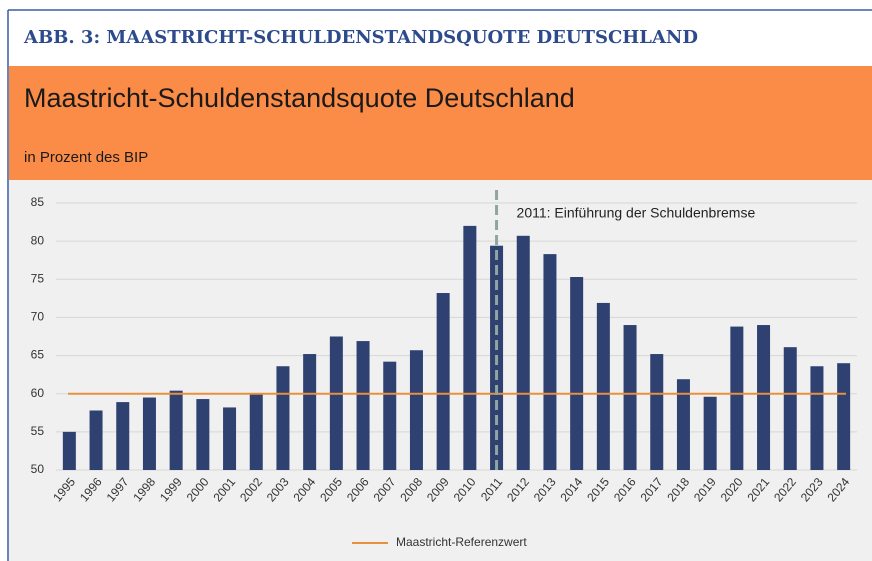  I want to click on y-tick-label: 75, so click(38, 278).